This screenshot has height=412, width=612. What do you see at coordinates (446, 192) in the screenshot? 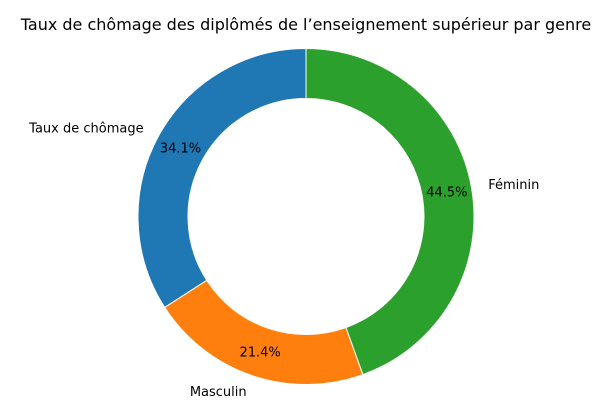
I see `slice-percentage-label: 44.5%` at bounding box center [446, 192].